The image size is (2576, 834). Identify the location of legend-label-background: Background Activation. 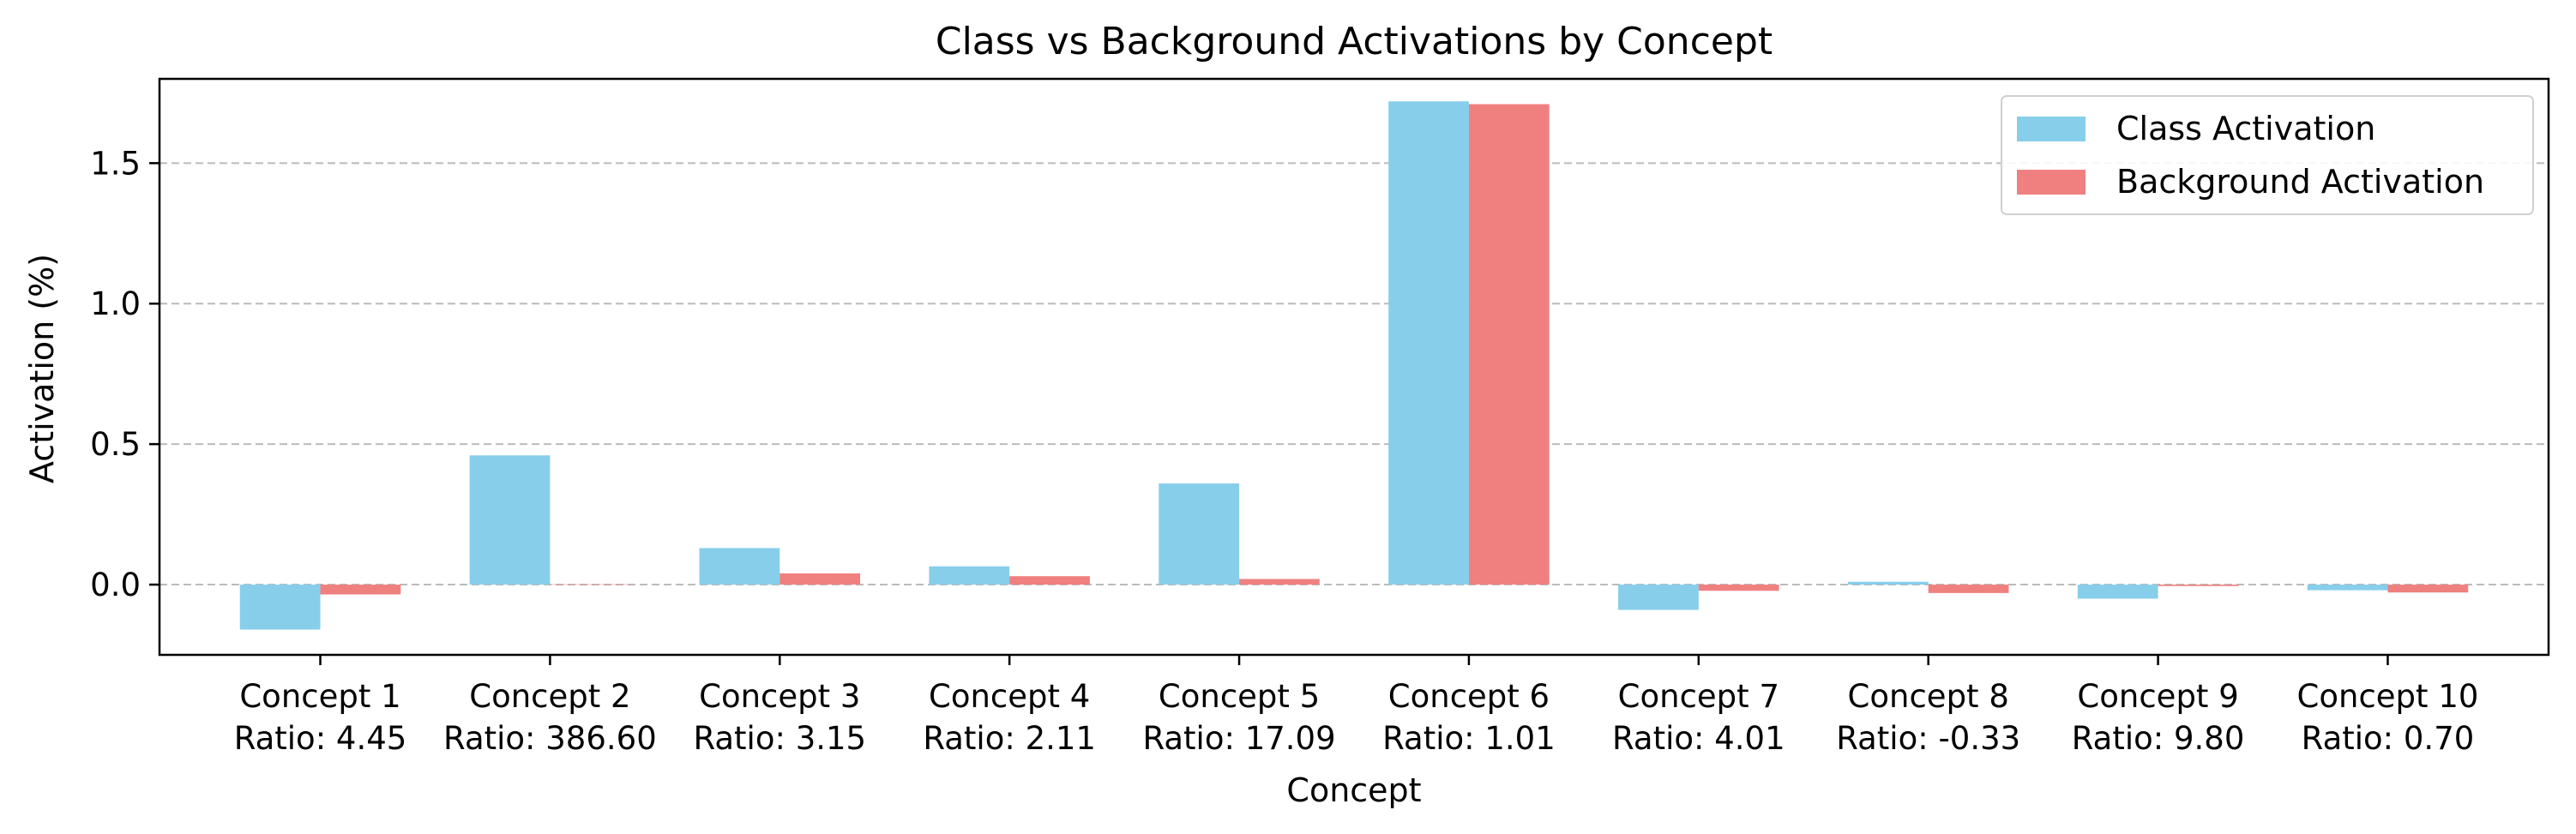
(2300, 182).